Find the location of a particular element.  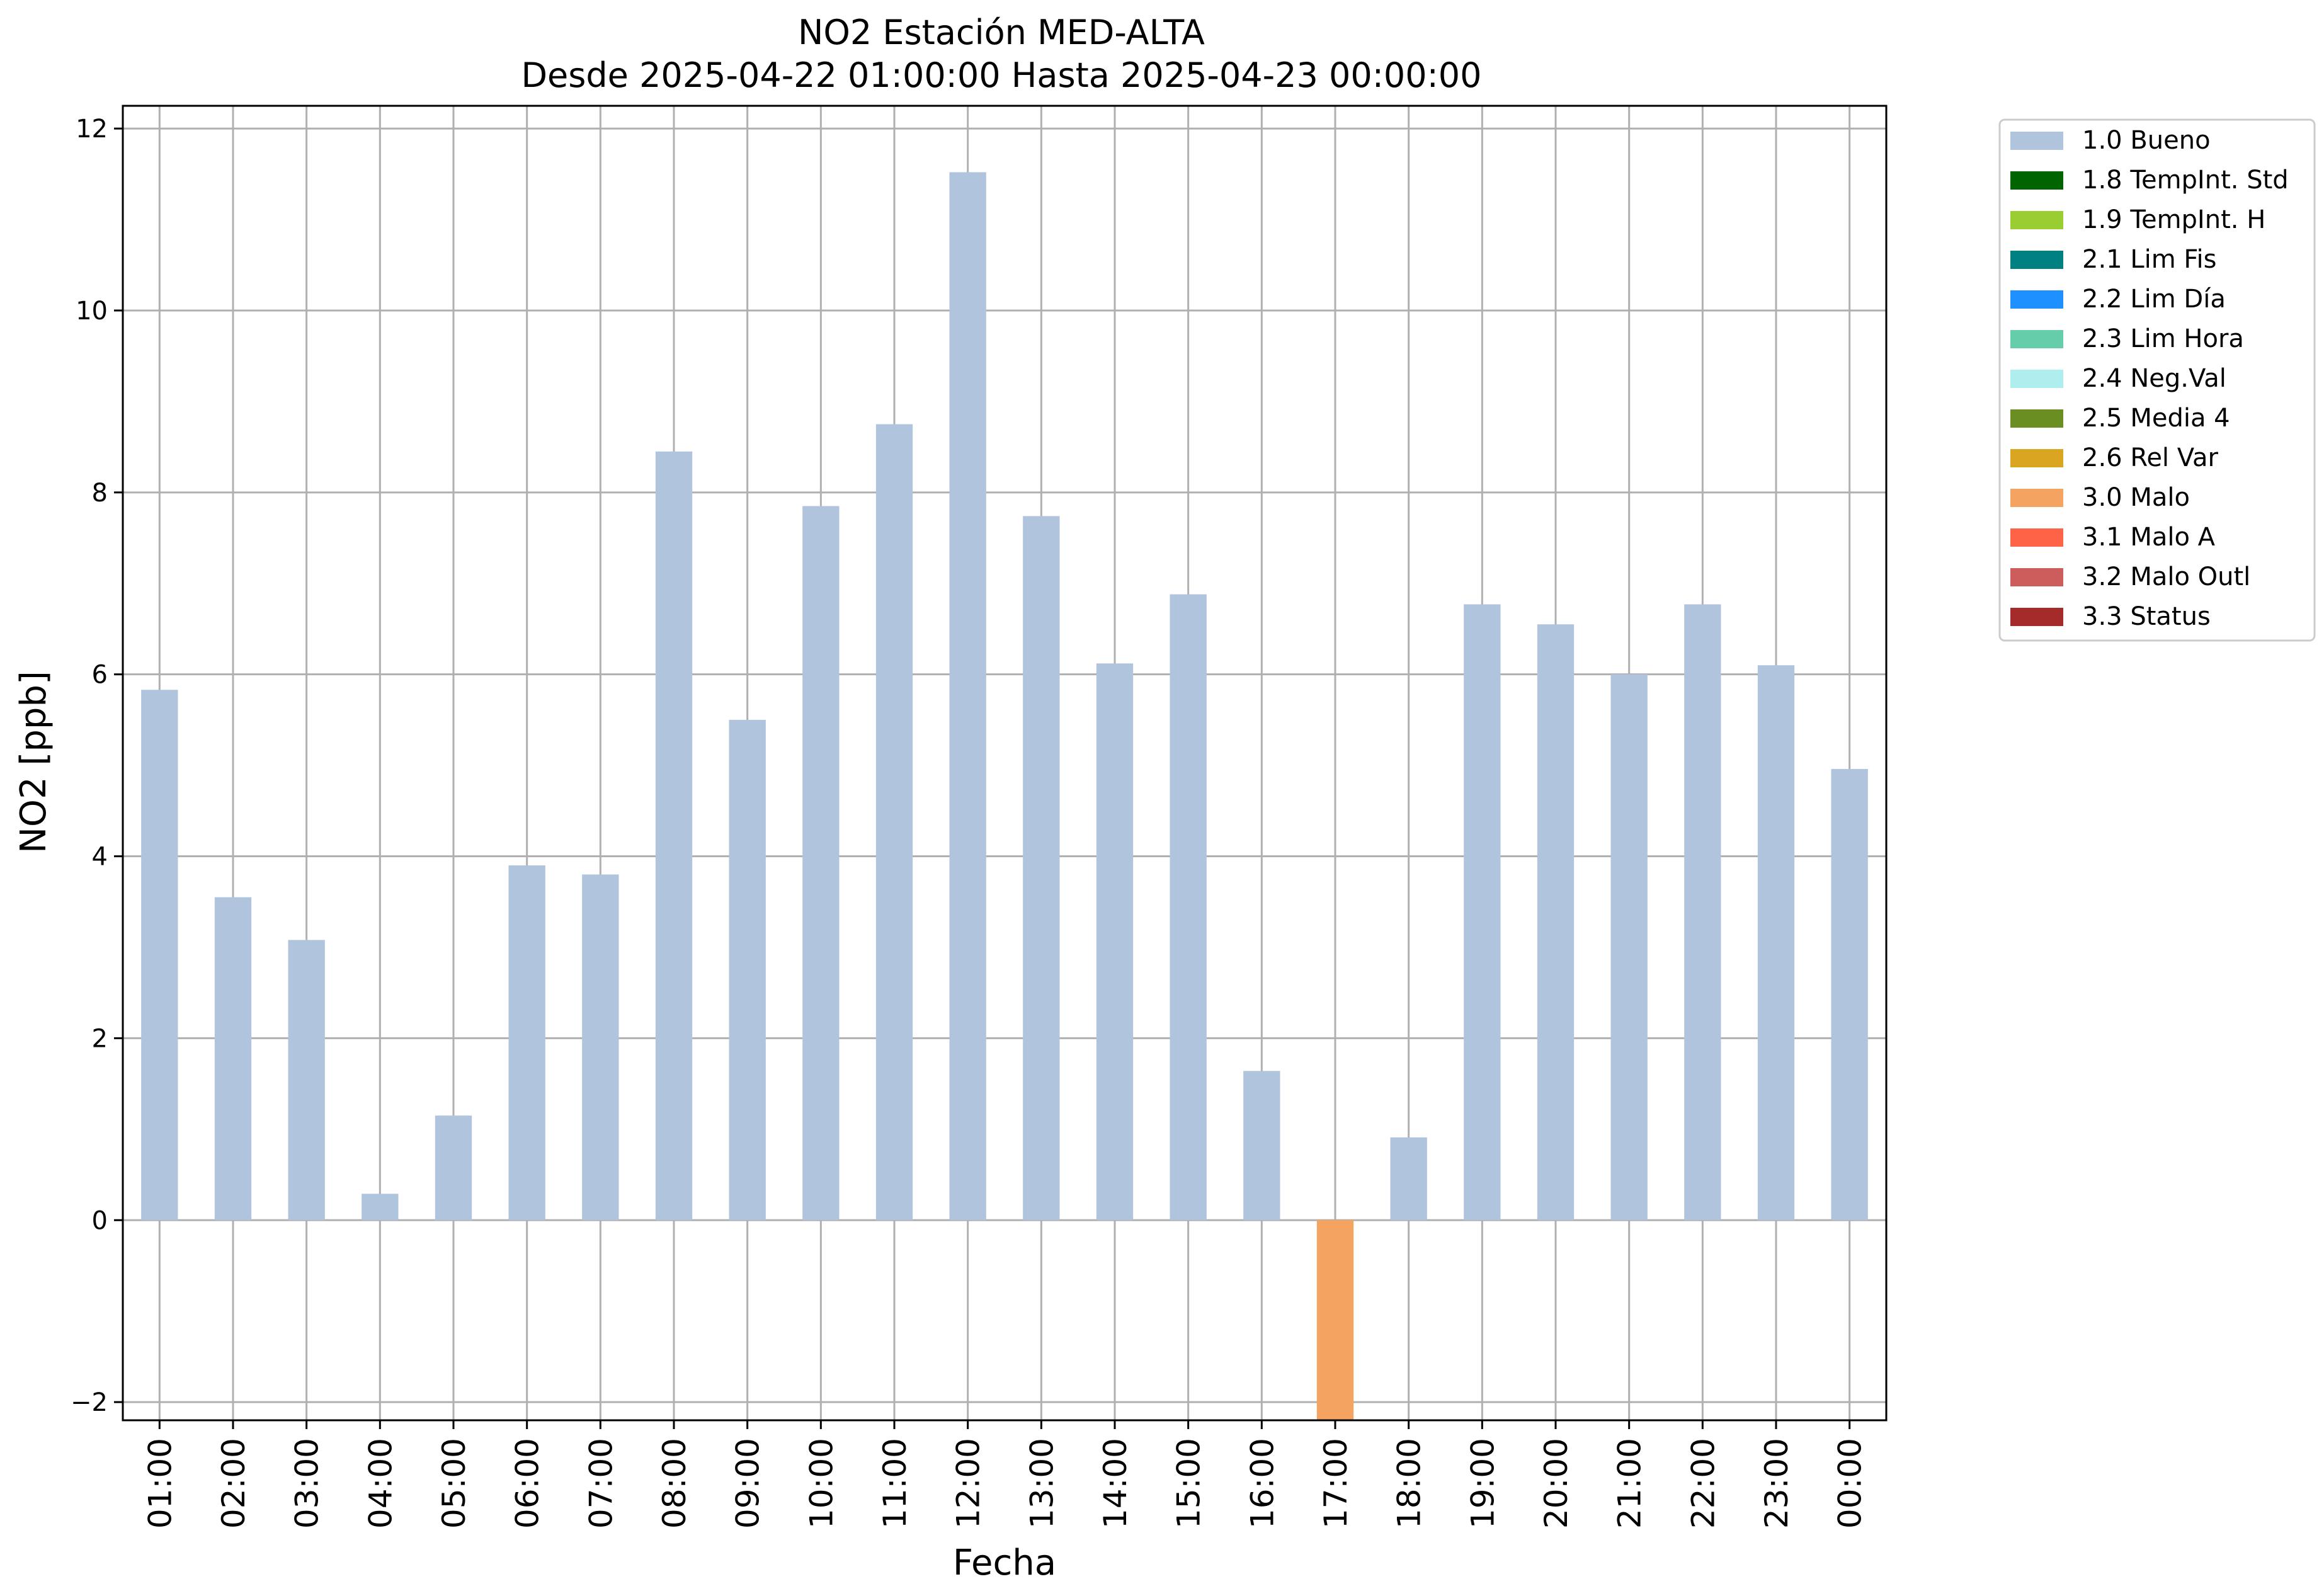

x-tick-label: 08:00 is located at coordinates (675, 1483).